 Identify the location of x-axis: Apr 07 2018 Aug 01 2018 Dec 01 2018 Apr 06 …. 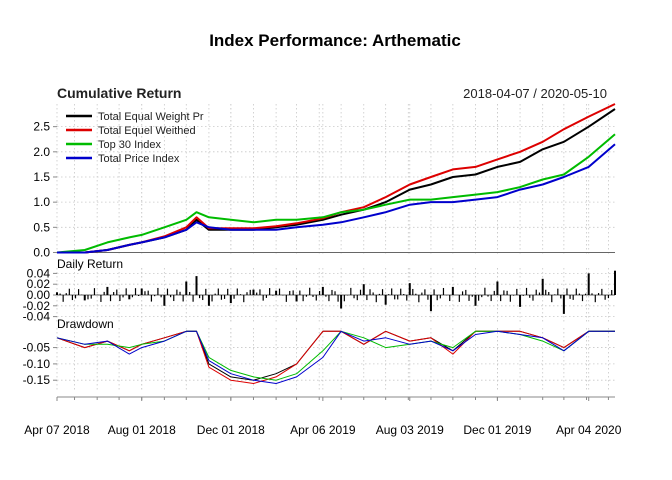
(323, 416).